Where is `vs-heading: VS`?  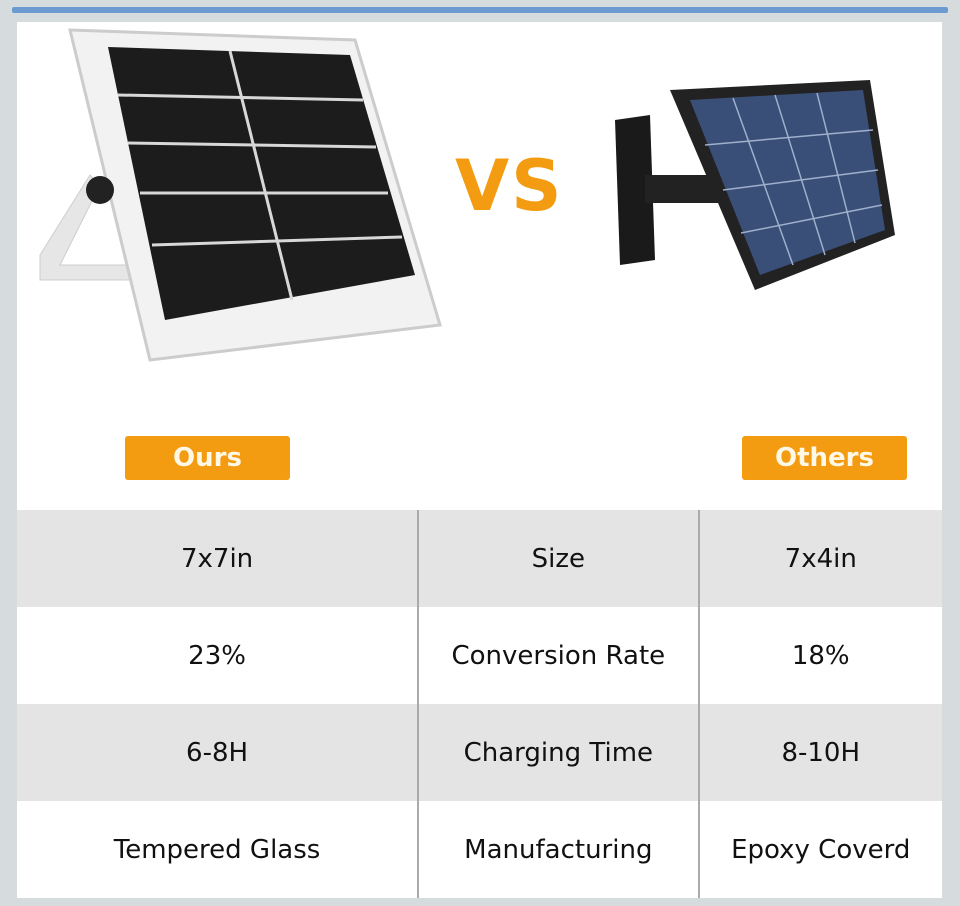 vs-heading: VS is located at coordinates (509, 186).